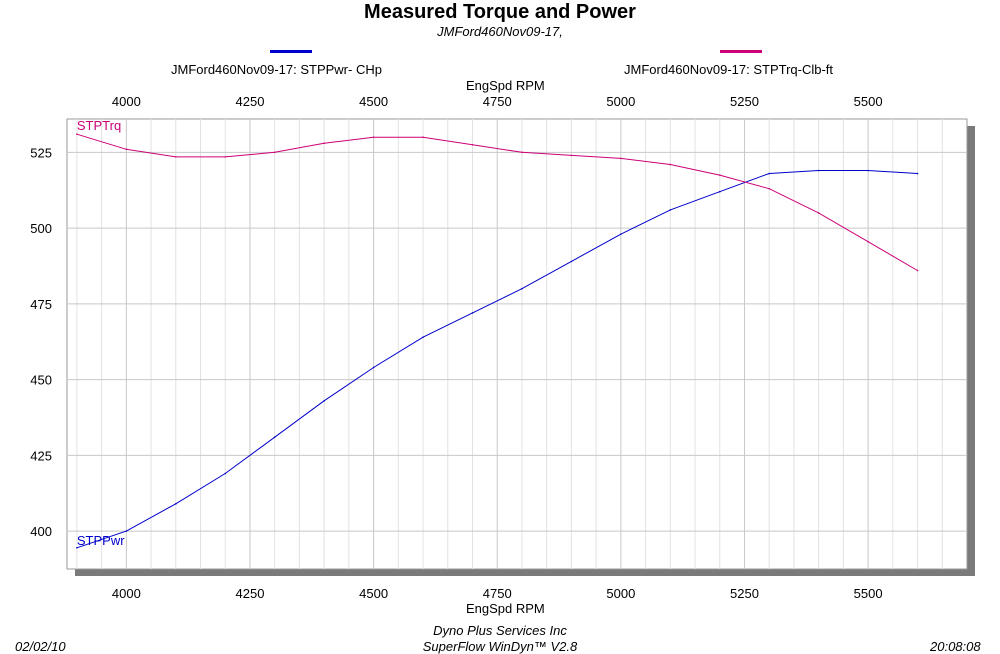 Image resolution: width=1000 pixels, height=654 pixels. What do you see at coordinates (250, 593) in the screenshot?
I see `x-tick-label-bottom: 4250` at bounding box center [250, 593].